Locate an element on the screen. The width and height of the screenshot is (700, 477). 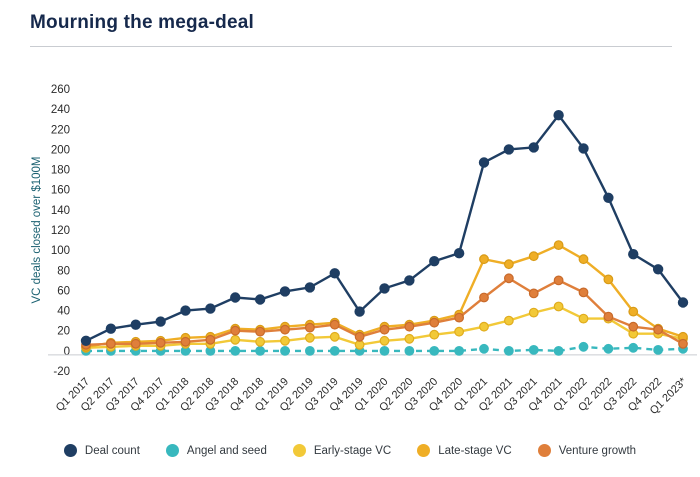
y-tick-label: 60 is located at coordinates (63, 291).